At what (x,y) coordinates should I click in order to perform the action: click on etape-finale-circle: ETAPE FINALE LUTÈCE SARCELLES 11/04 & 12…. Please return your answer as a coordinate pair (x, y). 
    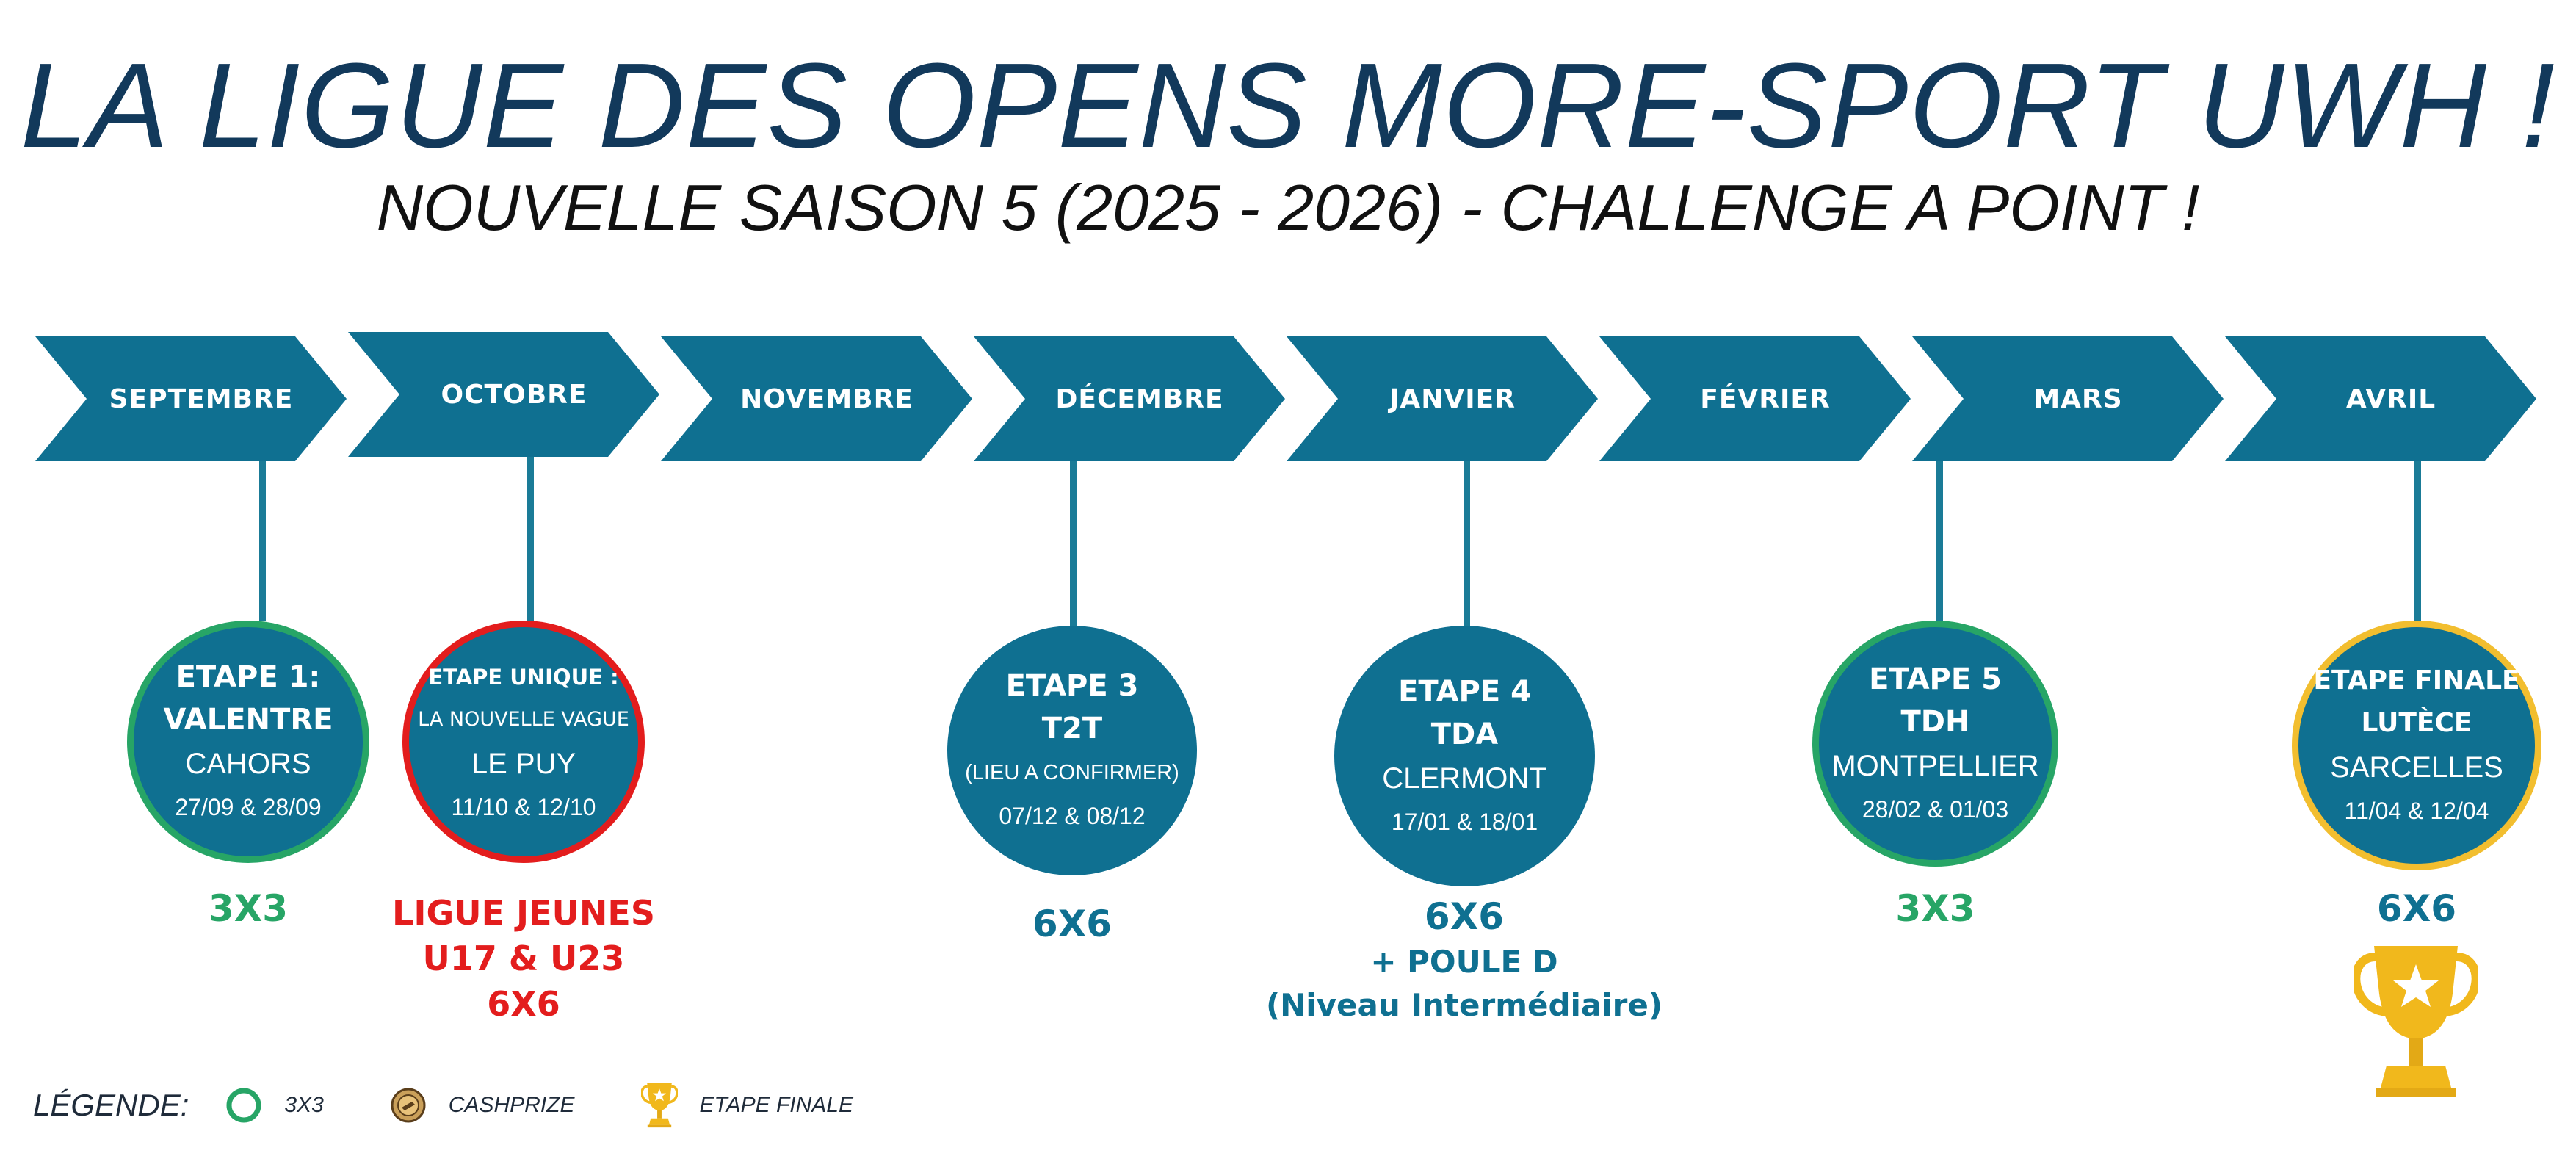
    Looking at the image, I should click on (2416, 746).